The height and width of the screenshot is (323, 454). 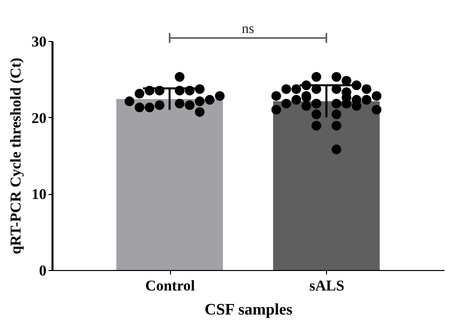 I want to click on y-tick-label: 30, so click(x=39, y=42).